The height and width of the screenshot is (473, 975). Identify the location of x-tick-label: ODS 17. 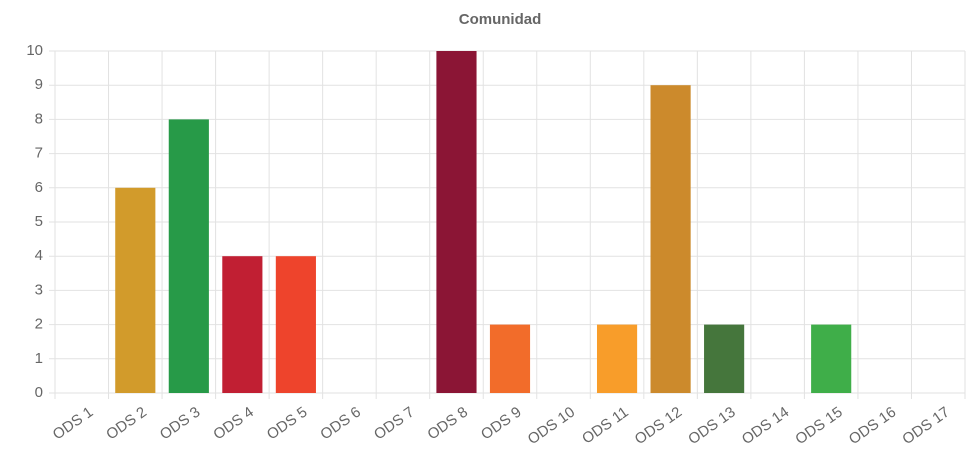
(925, 426).